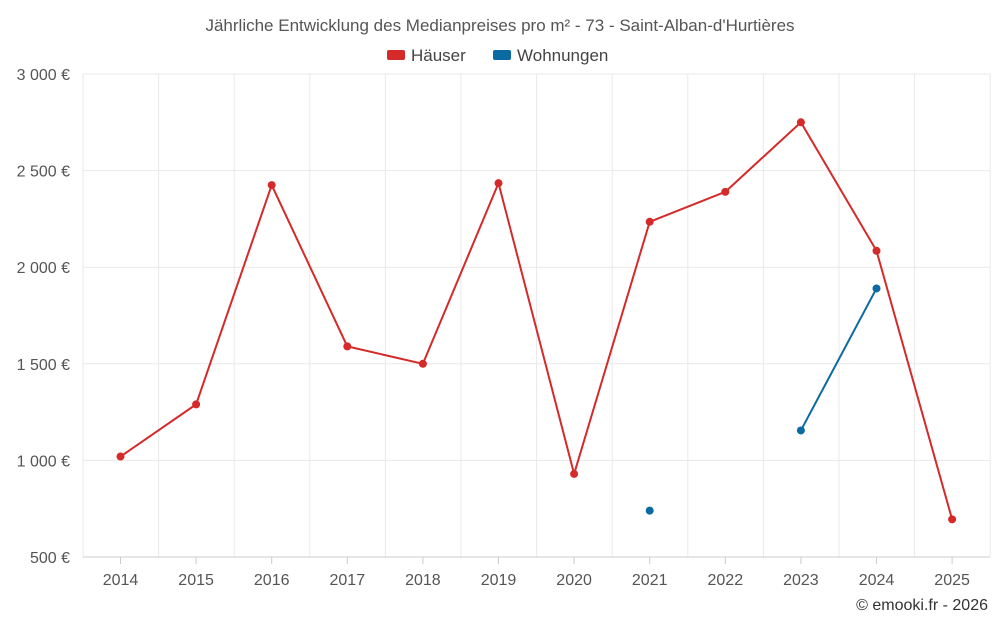 This screenshot has width=1000, height=625. What do you see at coordinates (396, 55) in the screenshot?
I see `legend-swatch-häuser` at bounding box center [396, 55].